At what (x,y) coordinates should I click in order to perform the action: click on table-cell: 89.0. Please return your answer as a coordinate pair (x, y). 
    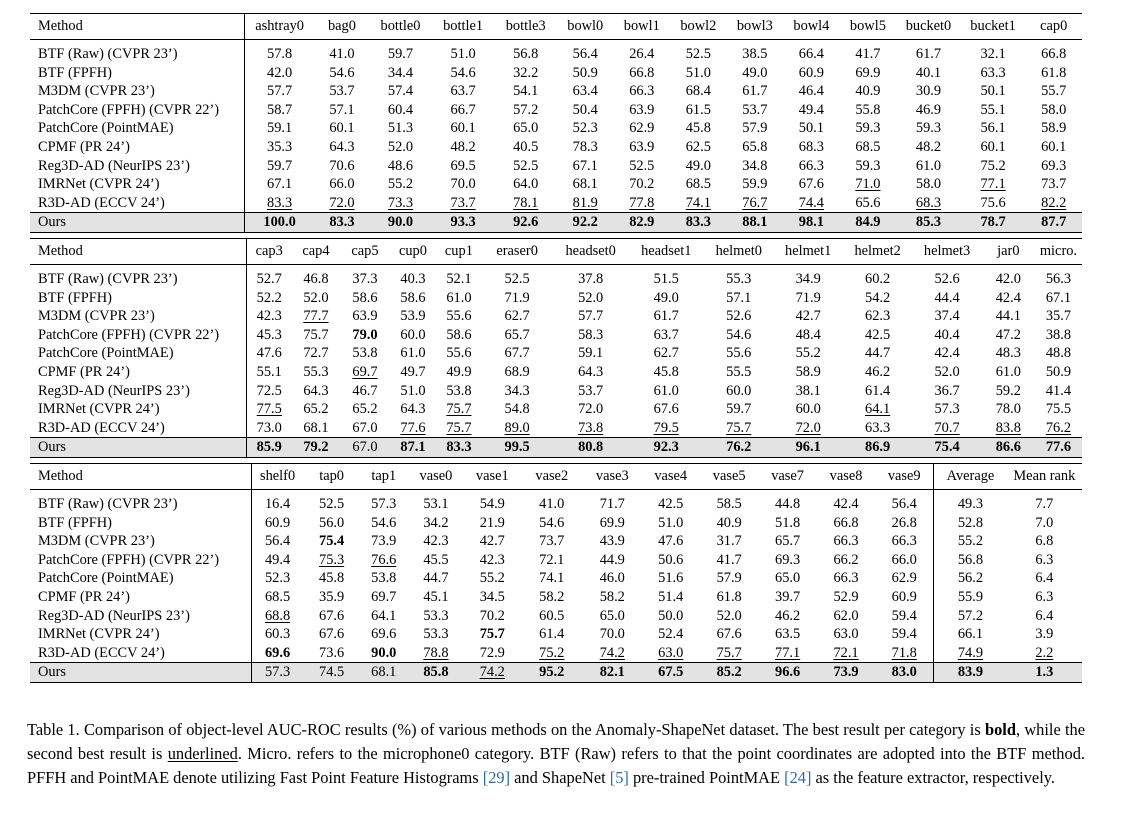
    Looking at the image, I should click on (517, 427).